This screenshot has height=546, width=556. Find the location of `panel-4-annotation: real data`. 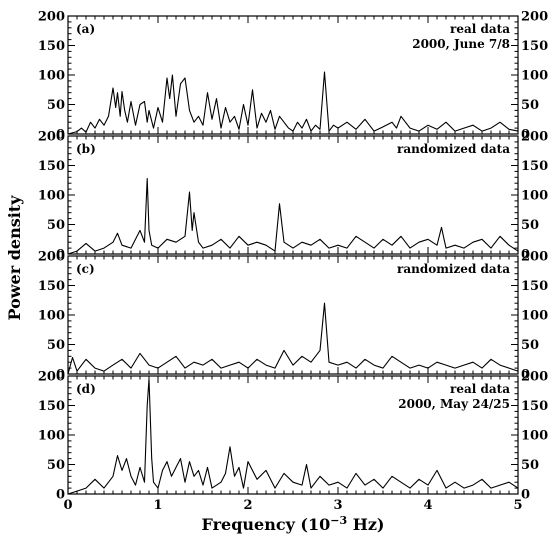

panel-4-annotation: real data is located at coordinates (480, 389).